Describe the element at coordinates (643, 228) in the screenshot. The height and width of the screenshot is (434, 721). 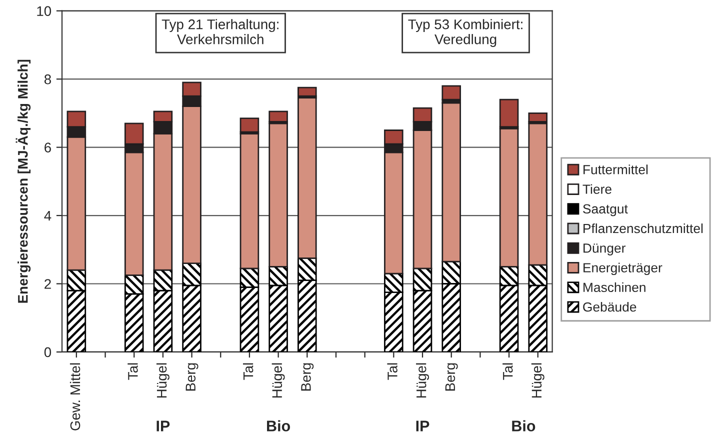
I see `legend-label: Pflanzenschutzmittel` at that location.